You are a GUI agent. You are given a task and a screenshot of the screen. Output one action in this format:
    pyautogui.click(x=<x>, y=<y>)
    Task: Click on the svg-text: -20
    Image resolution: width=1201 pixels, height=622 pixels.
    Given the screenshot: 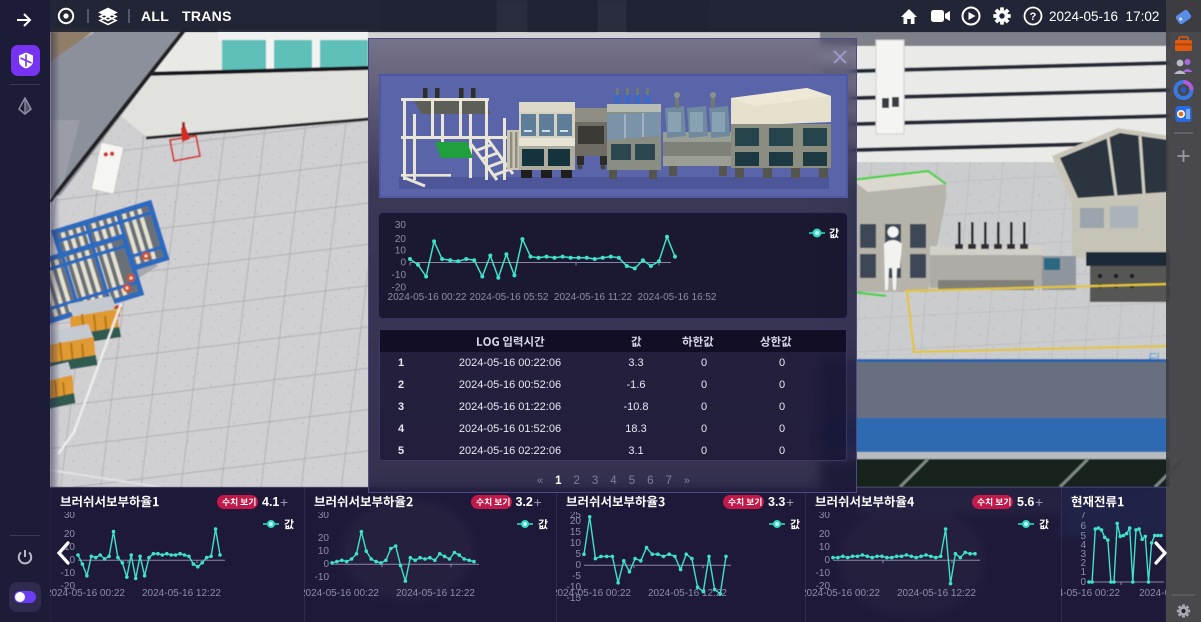 What is the action you would take?
    pyautogui.click(x=399, y=288)
    